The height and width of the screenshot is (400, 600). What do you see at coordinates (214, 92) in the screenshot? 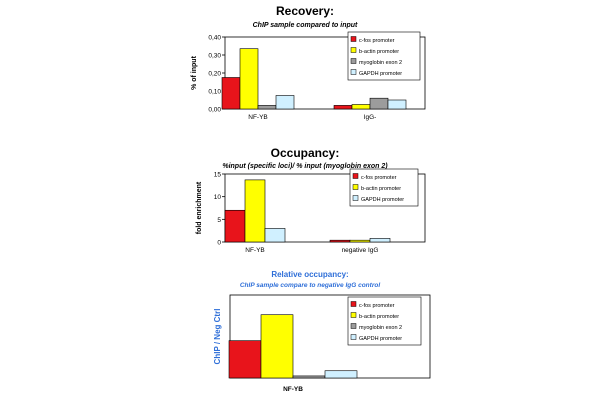
I see `y-tick-label: 0,10` at bounding box center [214, 92].